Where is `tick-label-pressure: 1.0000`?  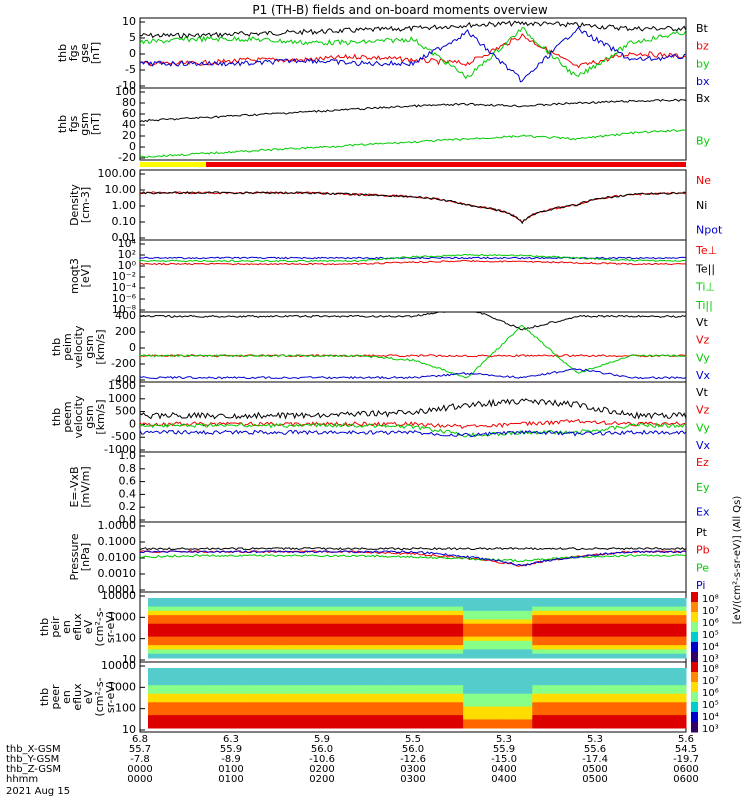 tick-label-pressure: 1.0000 is located at coordinates (117, 525).